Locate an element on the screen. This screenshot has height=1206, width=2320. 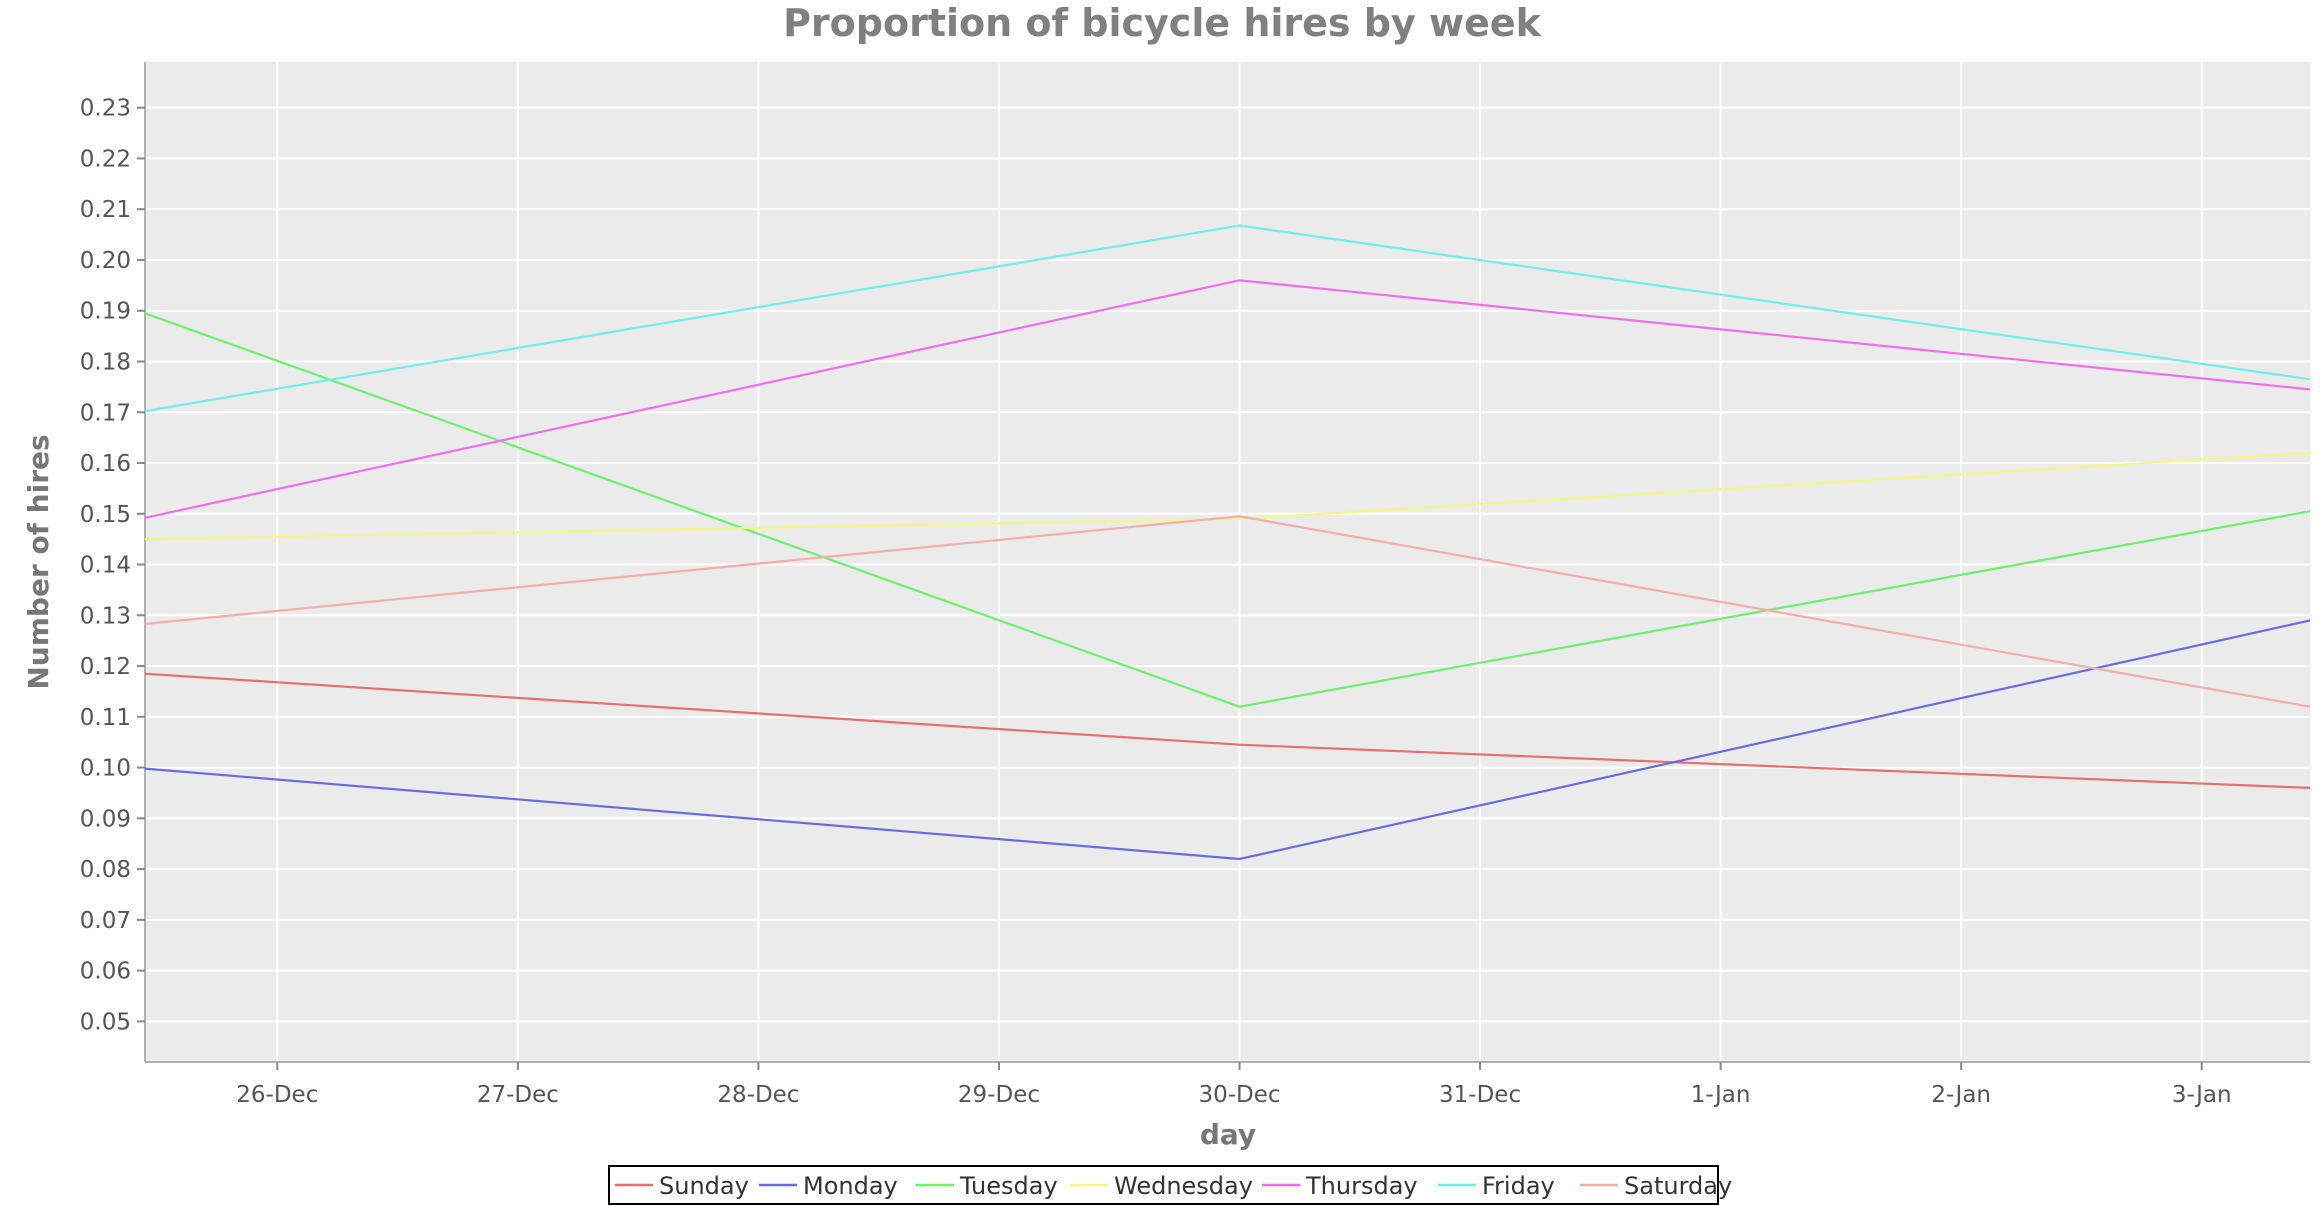
y-tick-label: 0.09 is located at coordinates (105, 819).